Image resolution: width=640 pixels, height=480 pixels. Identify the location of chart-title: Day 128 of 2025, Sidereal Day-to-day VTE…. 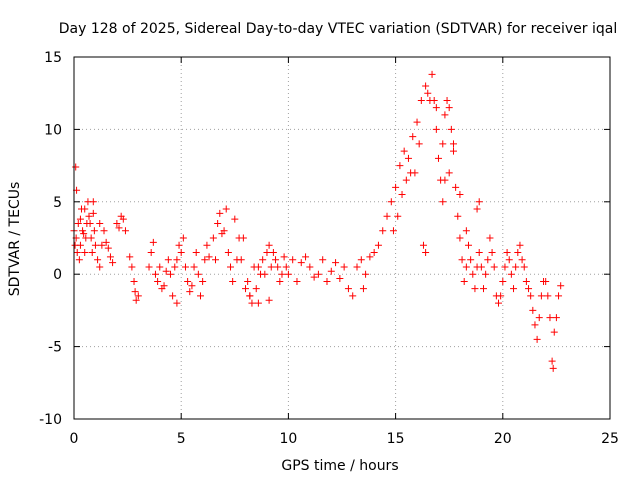
(338, 29).